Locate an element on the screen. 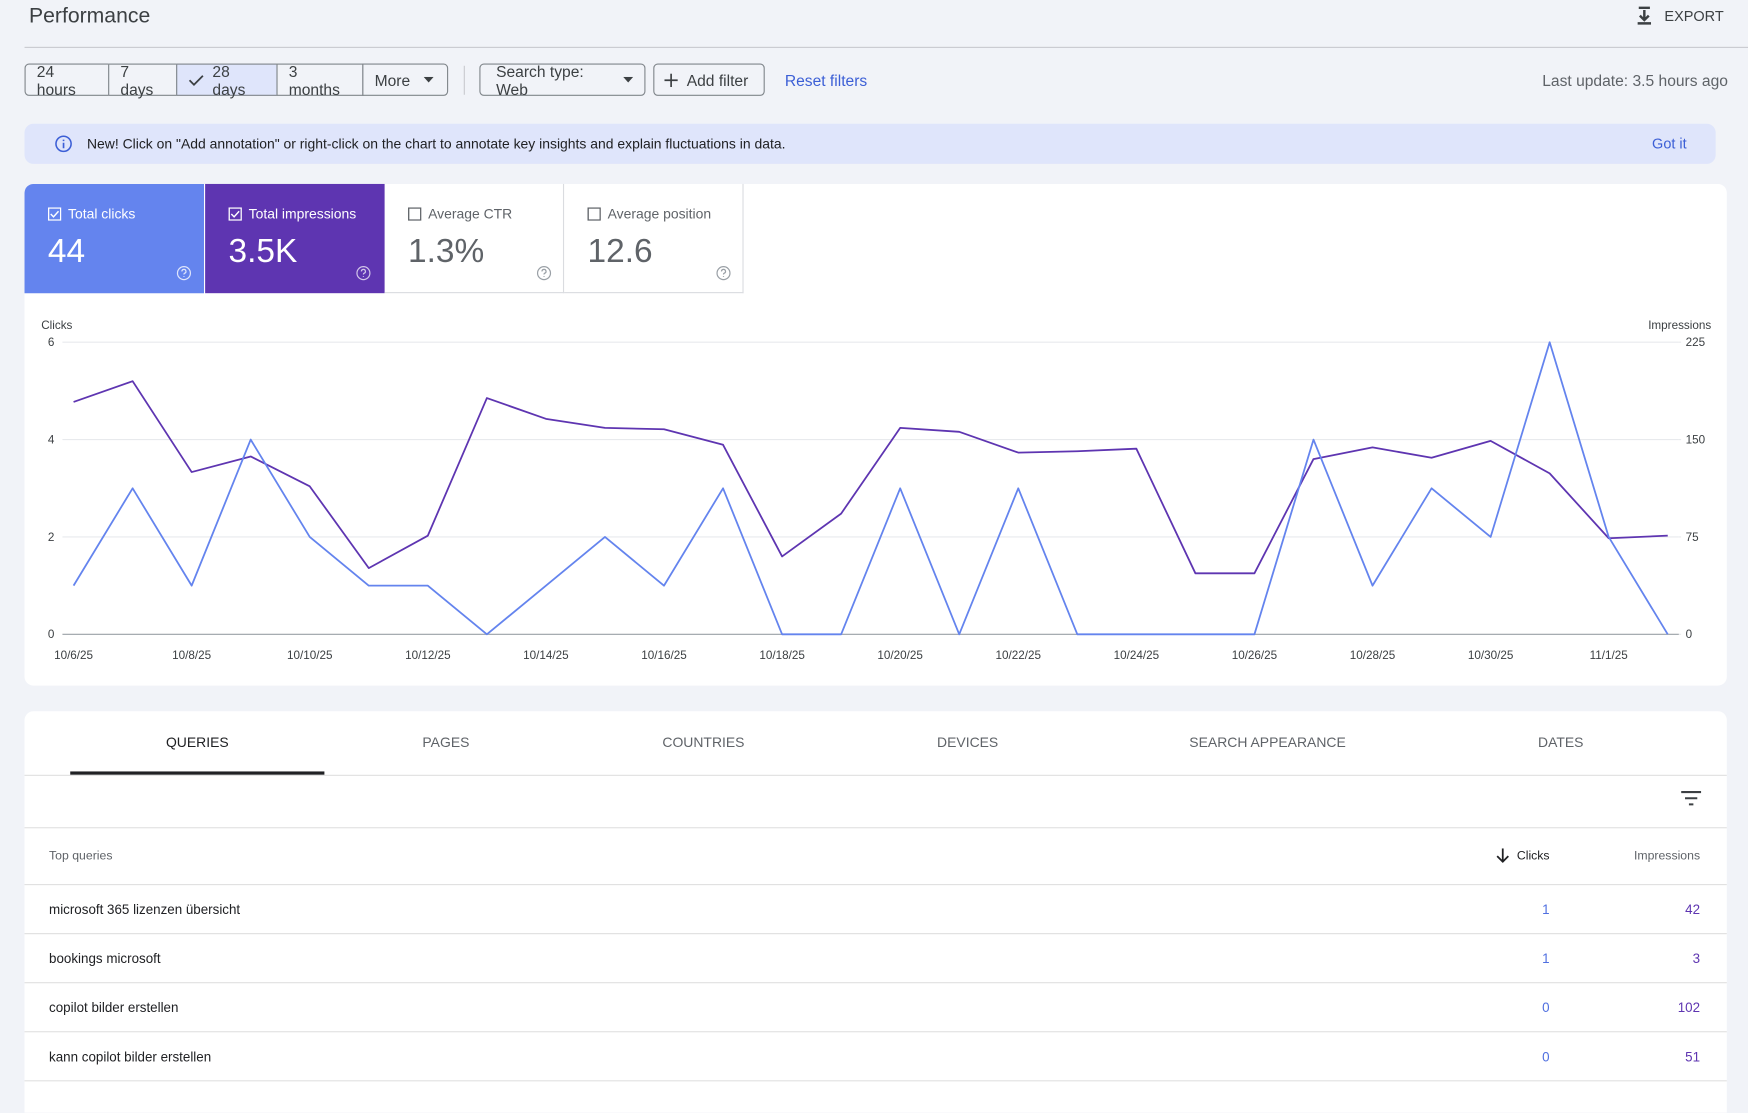 Image resolution: width=1748 pixels, height=1113 pixels. column-header: Impressions is located at coordinates (1667, 856).